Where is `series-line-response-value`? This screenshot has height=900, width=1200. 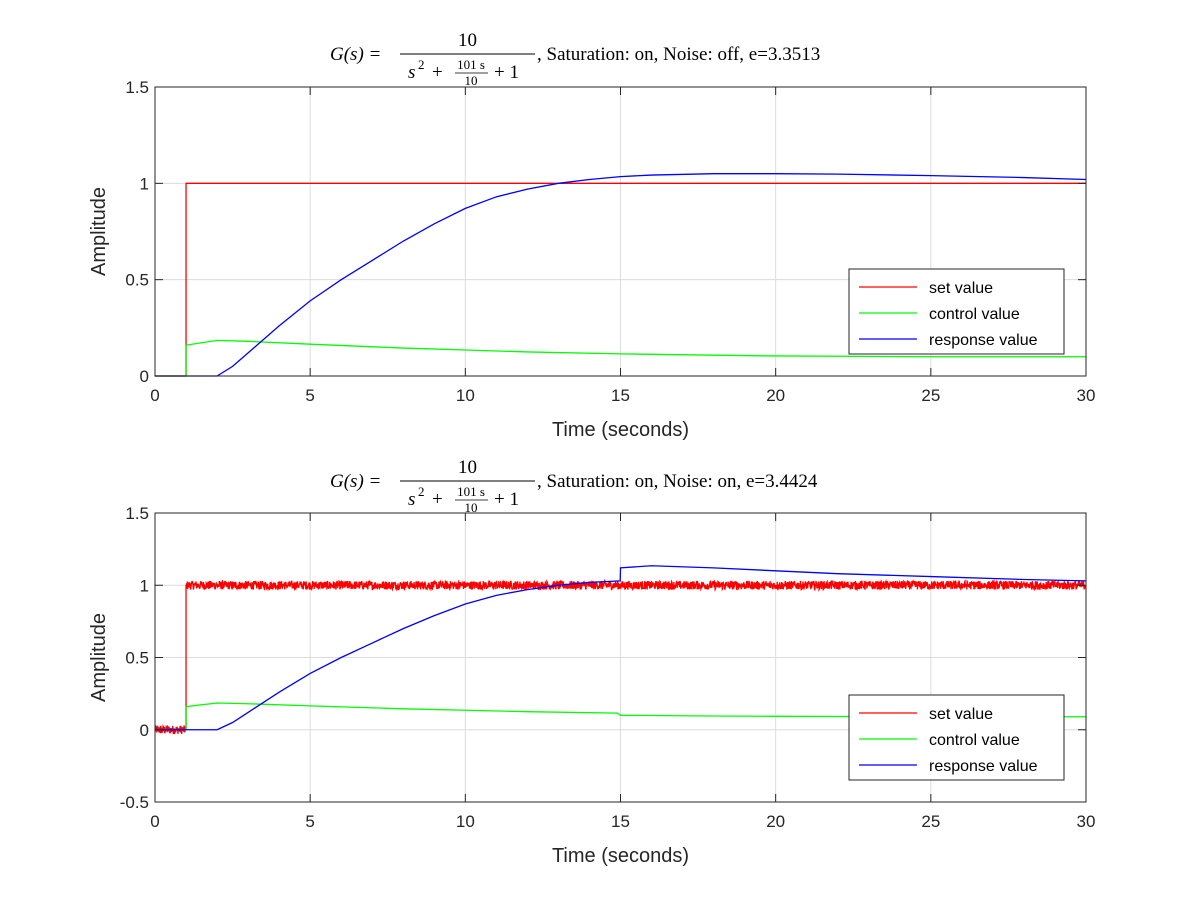 series-line-response-value is located at coordinates (621, 648).